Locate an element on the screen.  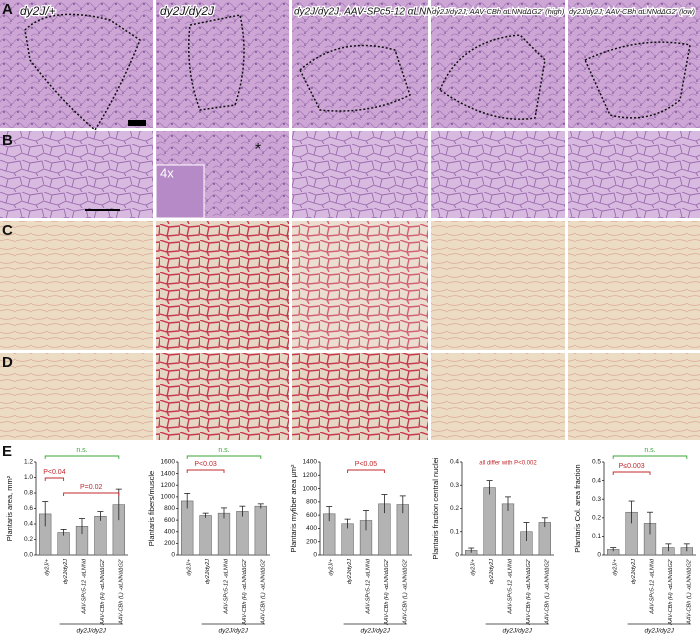
y-tick-label: 1600 is located at coordinates (168, 462).